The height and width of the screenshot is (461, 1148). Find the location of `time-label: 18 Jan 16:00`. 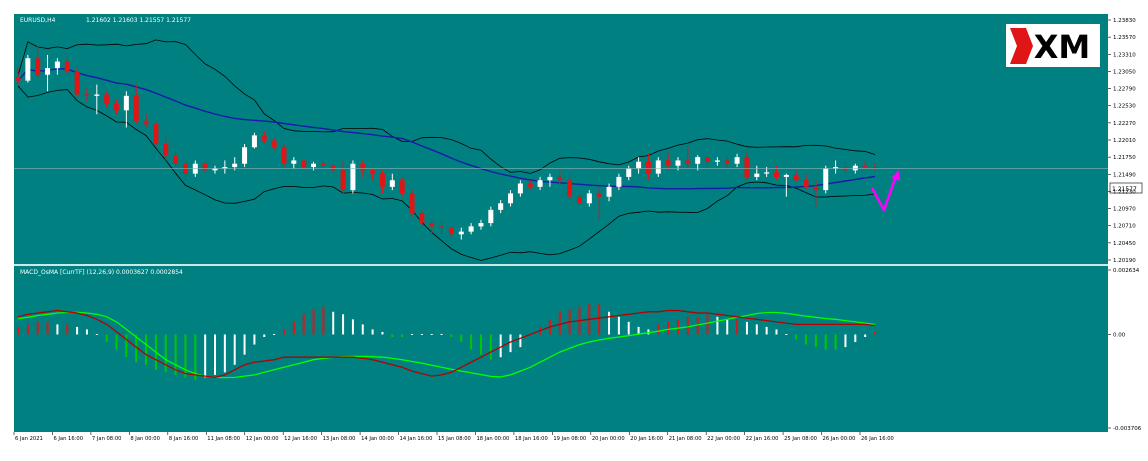

time-label: 18 Jan 16:00 is located at coordinates (531, 439).